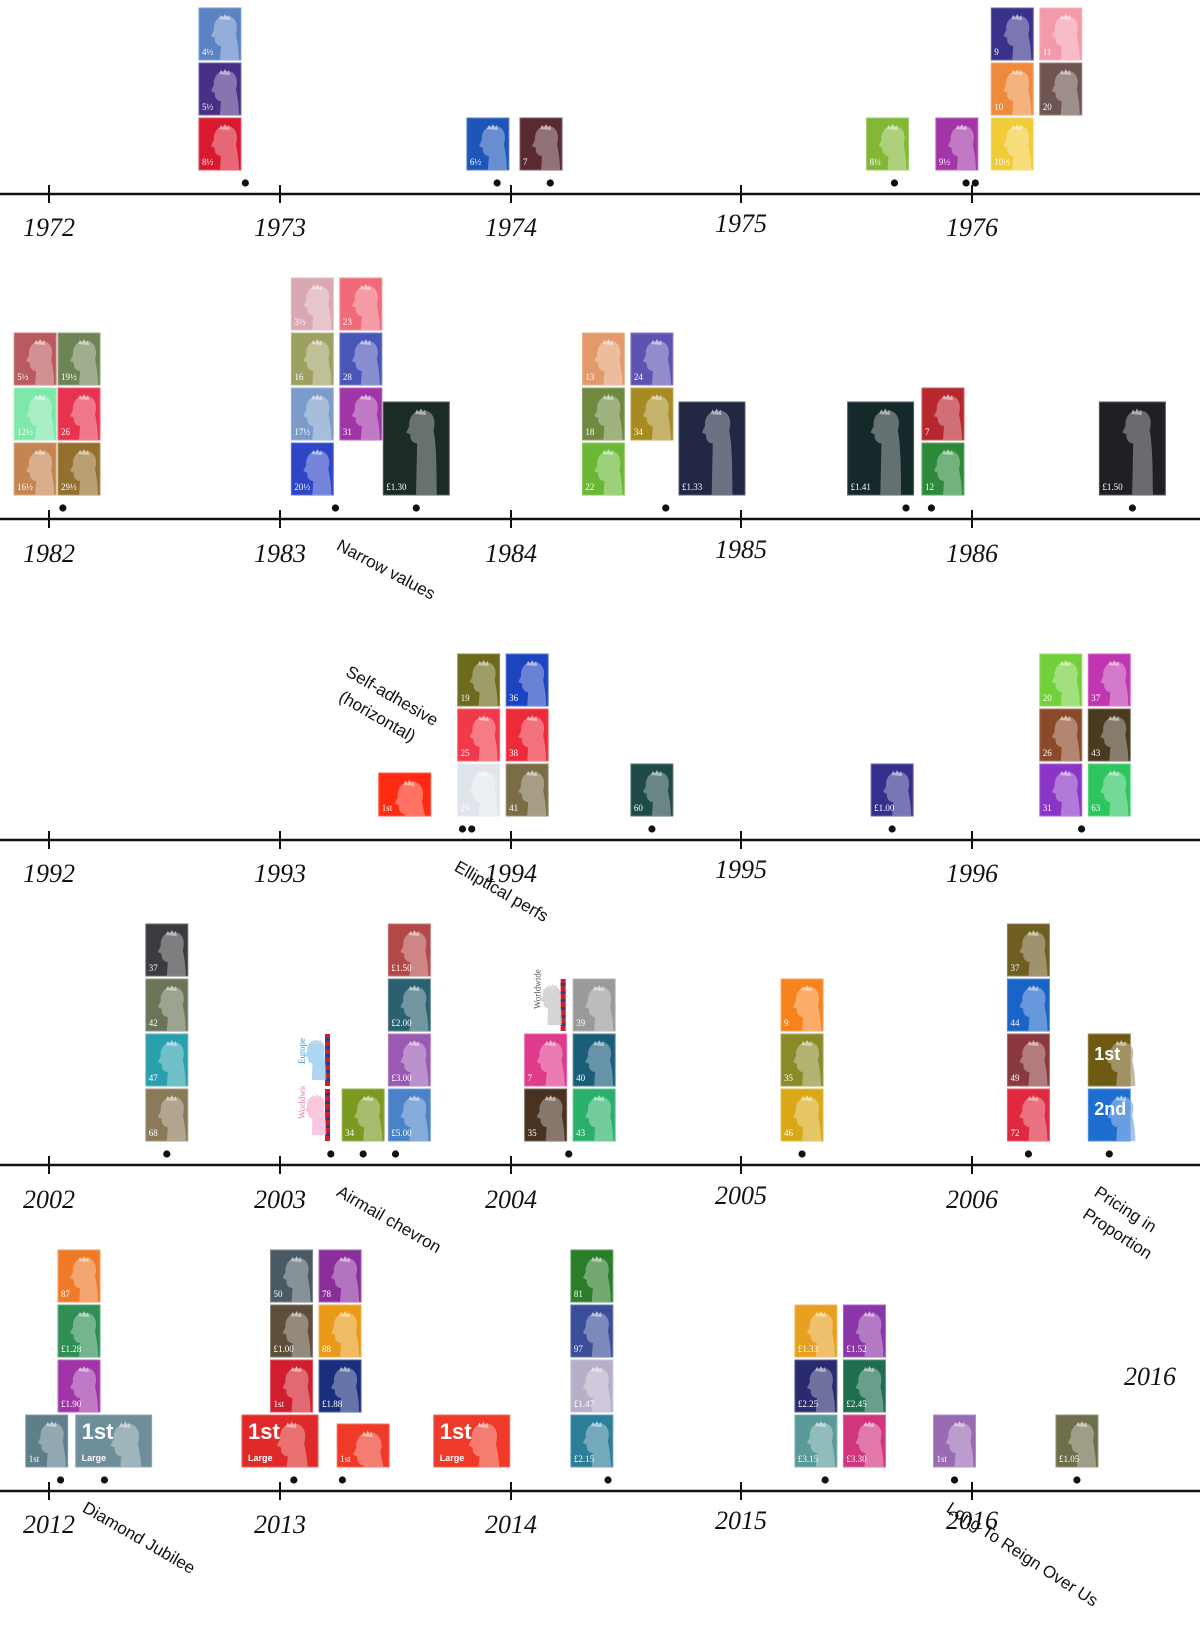 This screenshot has width=1200, height=1632. Describe the element at coordinates (220, 89) in the screenshot. I see `stamp: 5½` at that location.